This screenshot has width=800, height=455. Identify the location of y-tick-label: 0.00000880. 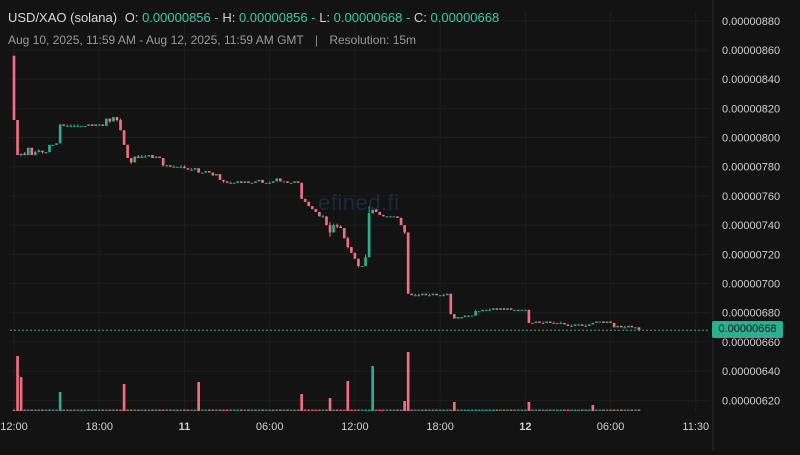
(751, 22).